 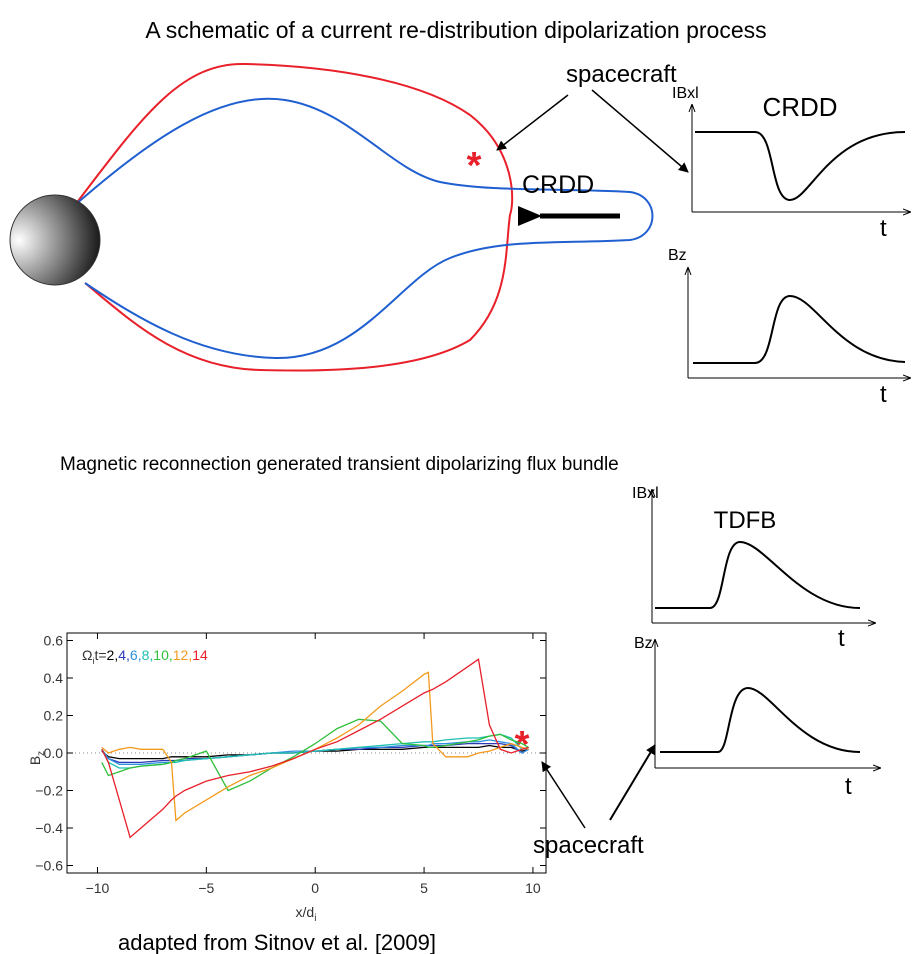 What do you see at coordinates (200, 655) in the screenshot?
I see `legend-entry: 14` at bounding box center [200, 655].